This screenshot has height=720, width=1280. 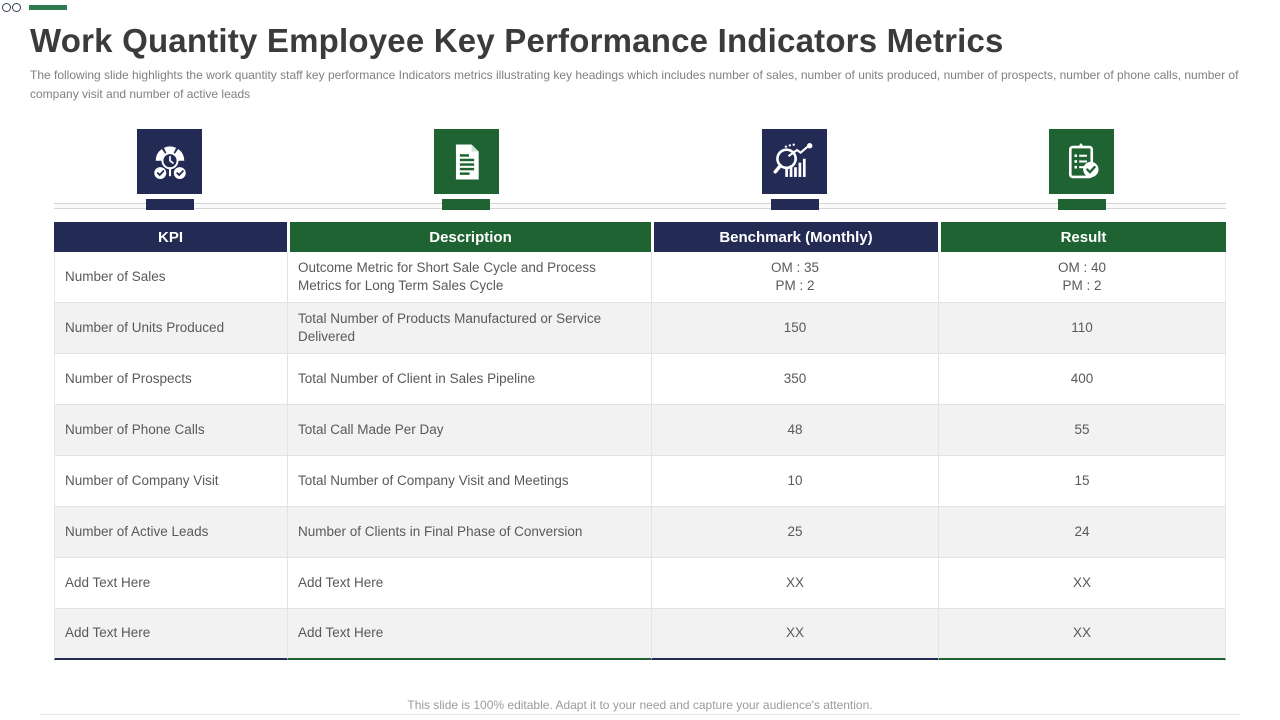 What do you see at coordinates (170, 237) in the screenshot?
I see `column-header-kpi: KPI` at bounding box center [170, 237].